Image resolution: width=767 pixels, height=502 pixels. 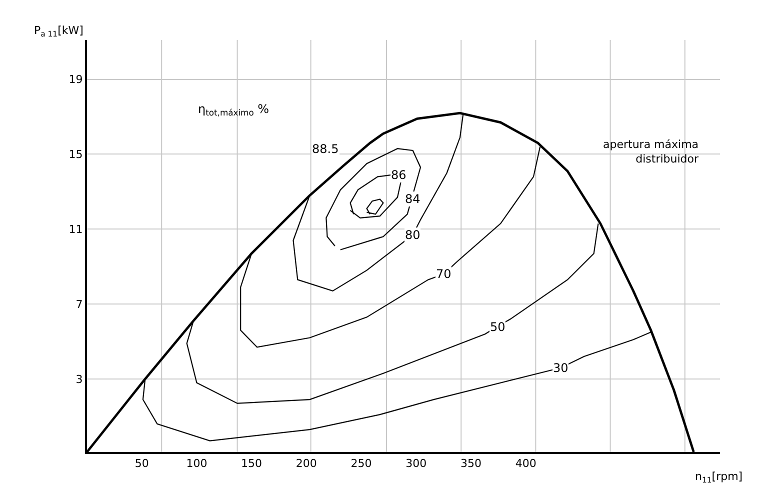 What do you see at coordinates (560, 368) in the screenshot?
I see `annotation: 30` at bounding box center [560, 368].